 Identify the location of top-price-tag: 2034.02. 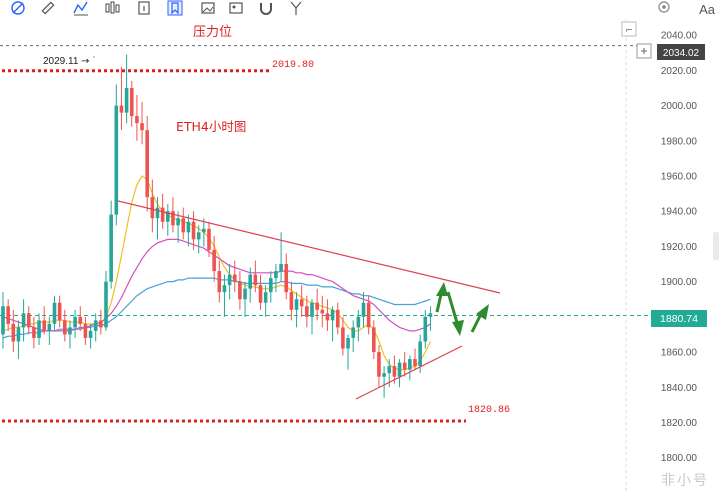
(670, 51).